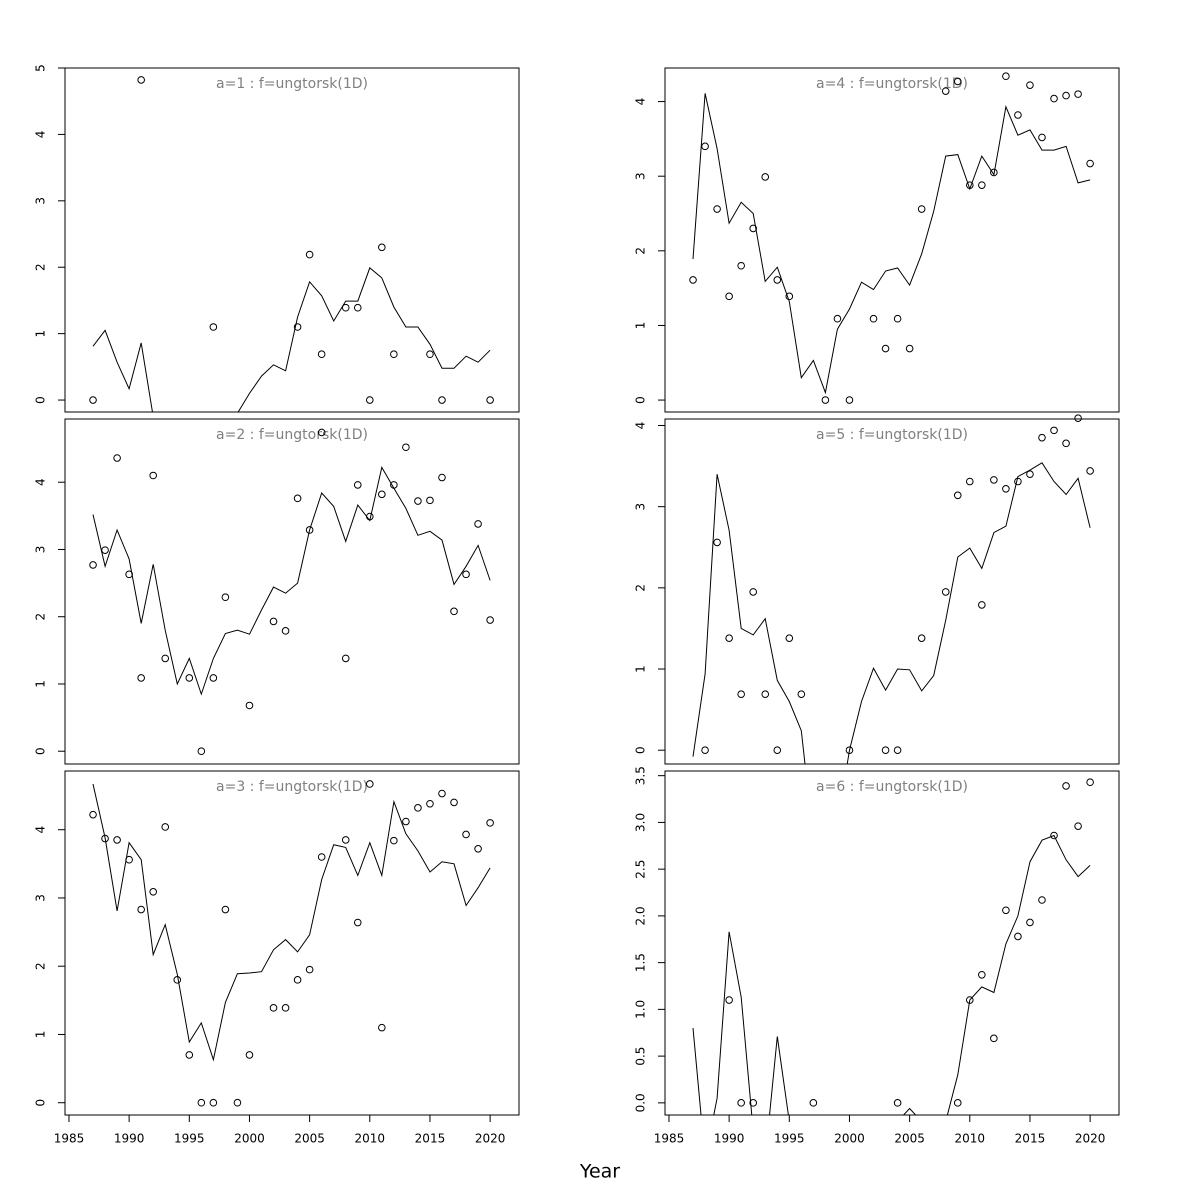  I want to click on panel-frame, so click(892, 240).